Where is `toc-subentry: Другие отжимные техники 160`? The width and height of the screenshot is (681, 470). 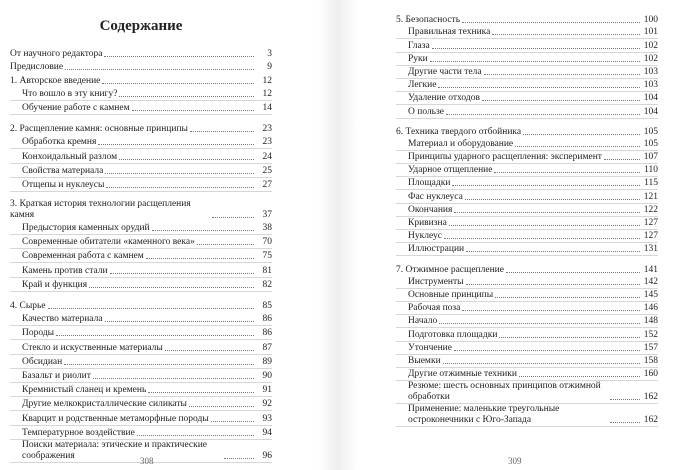
toc-subentry: Другие отжимные техники 160 is located at coordinates (527, 375).